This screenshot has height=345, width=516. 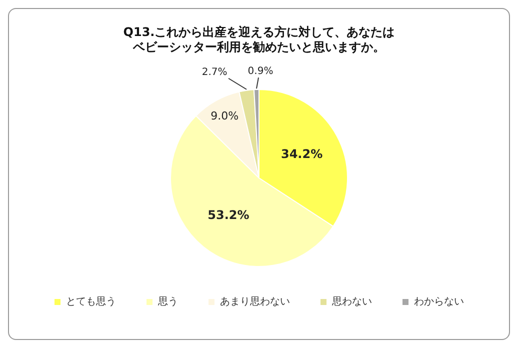 What do you see at coordinates (261, 72) in the screenshot?
I see `data-label: 0.9%` at bounding box center [261, 72].